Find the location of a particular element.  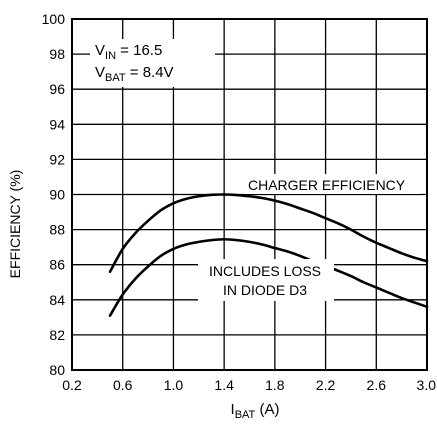

y-tick-label: 92 is located at coordinates (57, 159).